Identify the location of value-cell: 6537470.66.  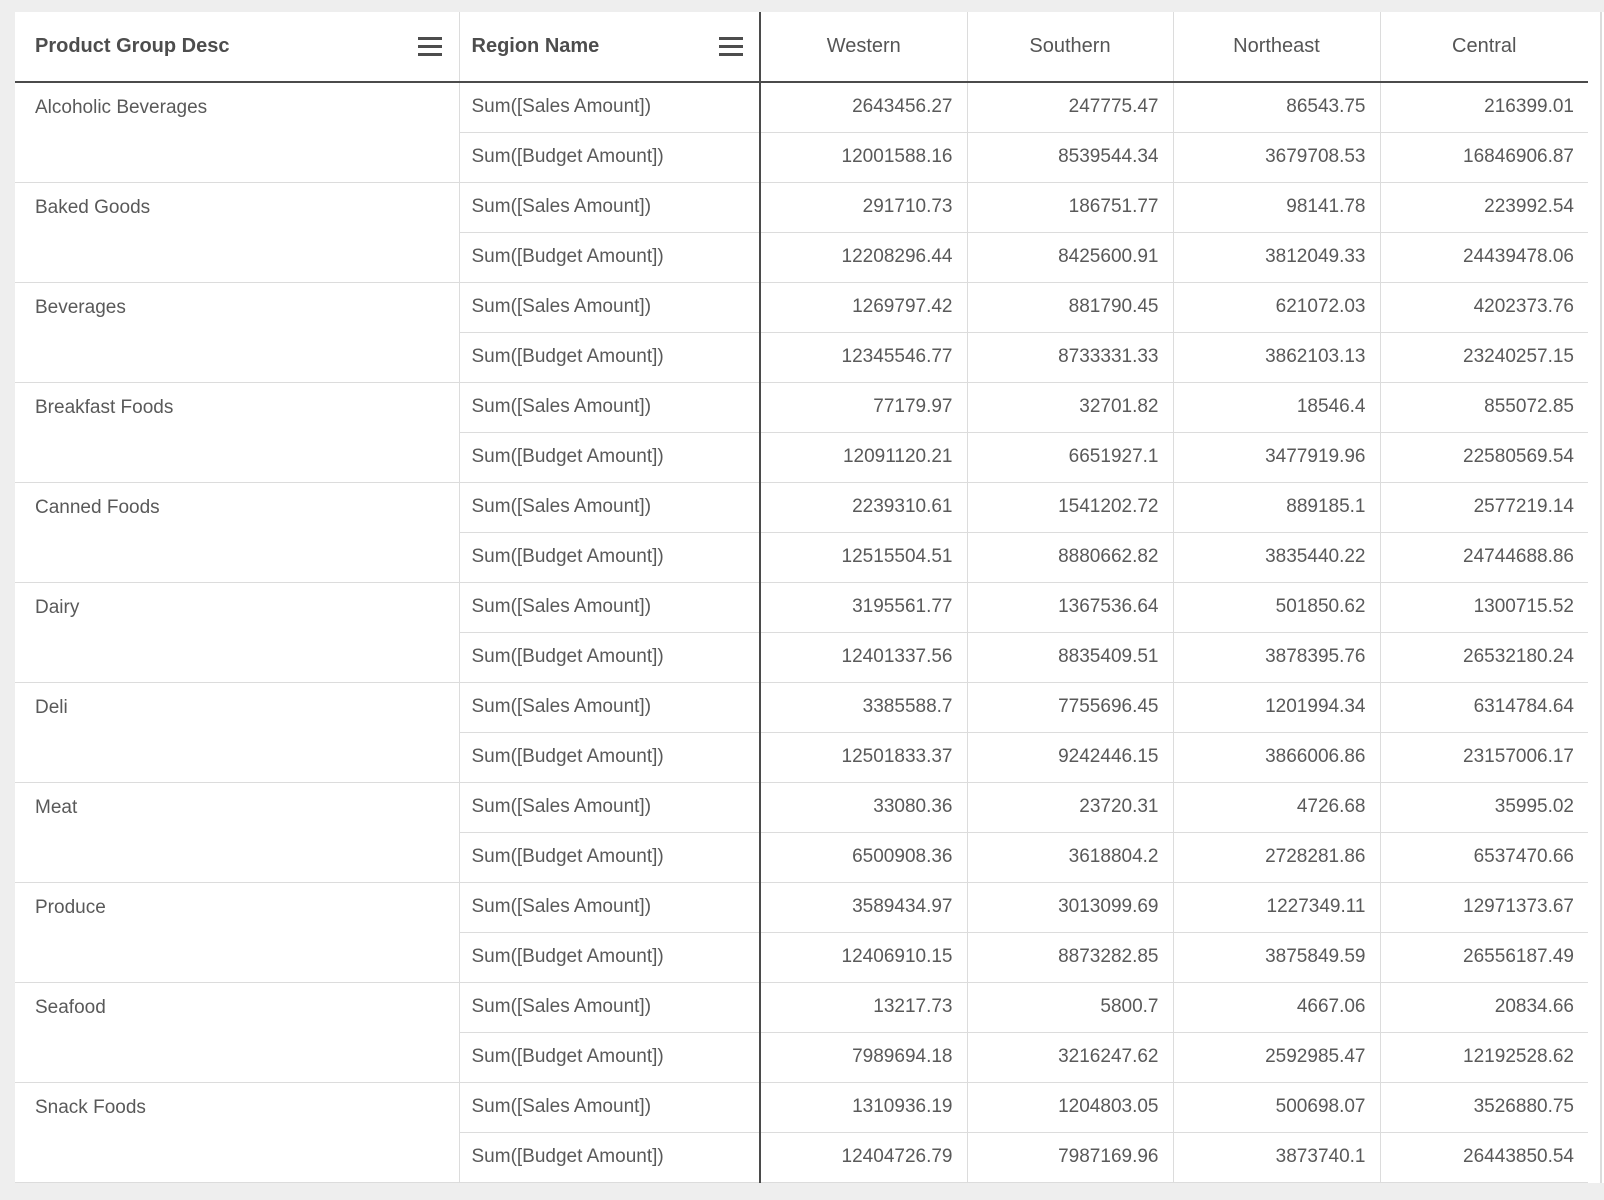
(1484, 857).